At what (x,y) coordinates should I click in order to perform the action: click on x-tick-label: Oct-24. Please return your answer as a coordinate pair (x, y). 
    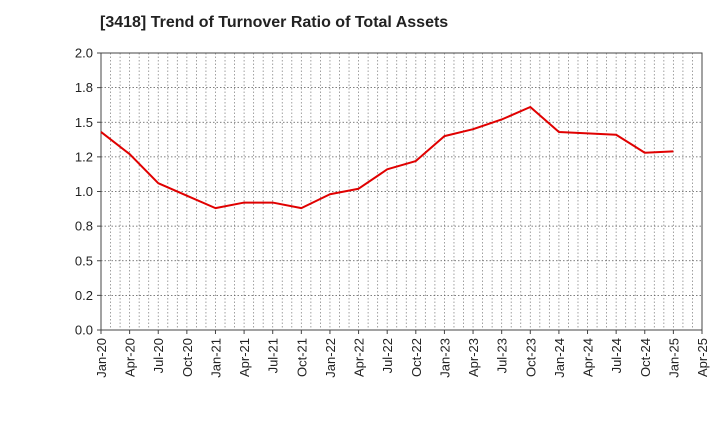
    Looking at the image, I should click on (645, 357).